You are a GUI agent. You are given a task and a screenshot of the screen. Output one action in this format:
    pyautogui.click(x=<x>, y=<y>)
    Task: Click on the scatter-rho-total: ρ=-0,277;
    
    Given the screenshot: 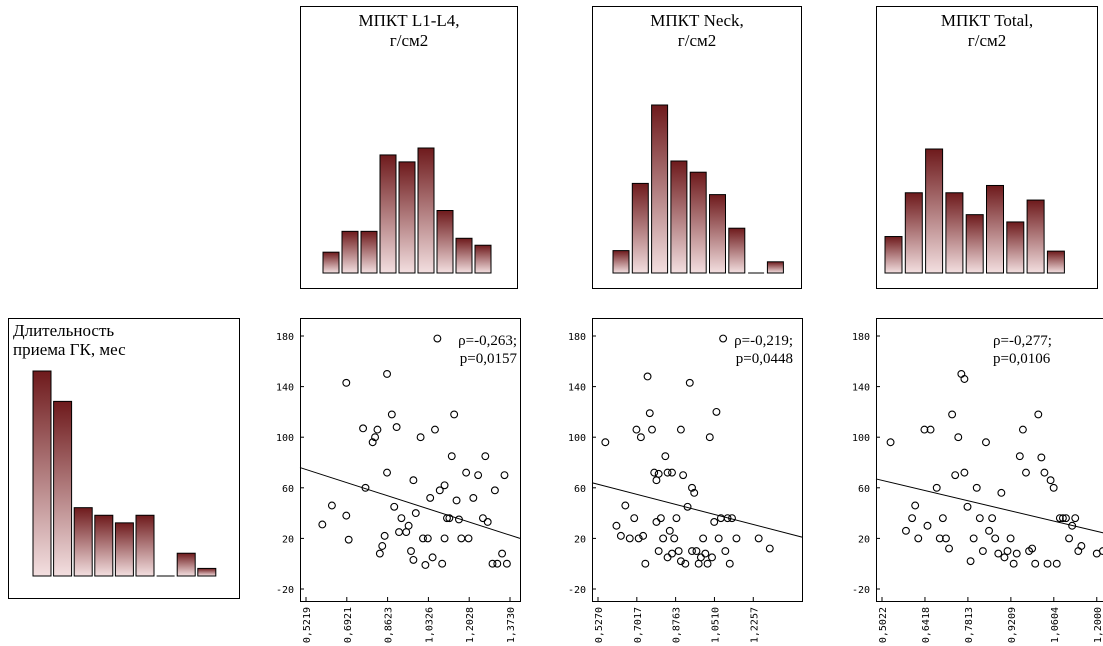 What is the action you would take?
    pyautogui.click(x=1022, y=341)
    